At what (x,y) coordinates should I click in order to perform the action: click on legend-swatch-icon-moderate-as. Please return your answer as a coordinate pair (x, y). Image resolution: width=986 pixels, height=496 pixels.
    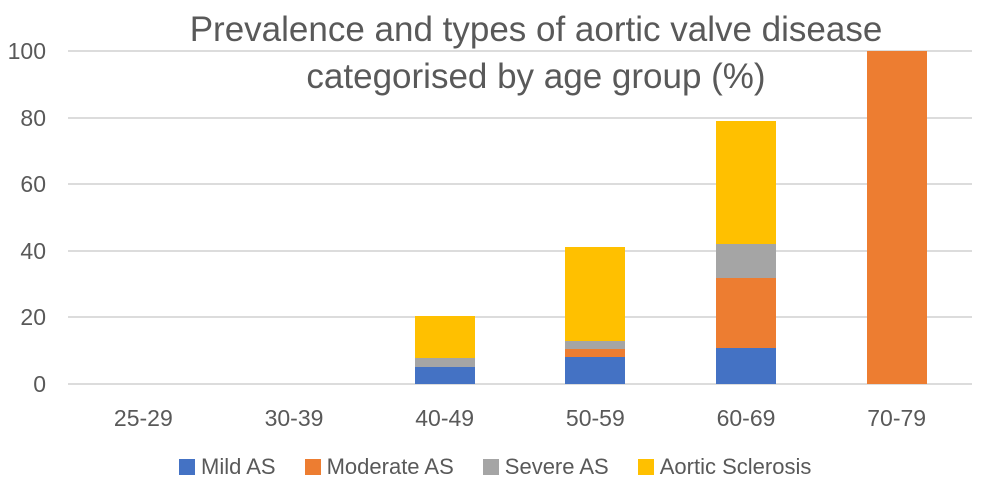
    Looking at the image, I should click on (312, 467).